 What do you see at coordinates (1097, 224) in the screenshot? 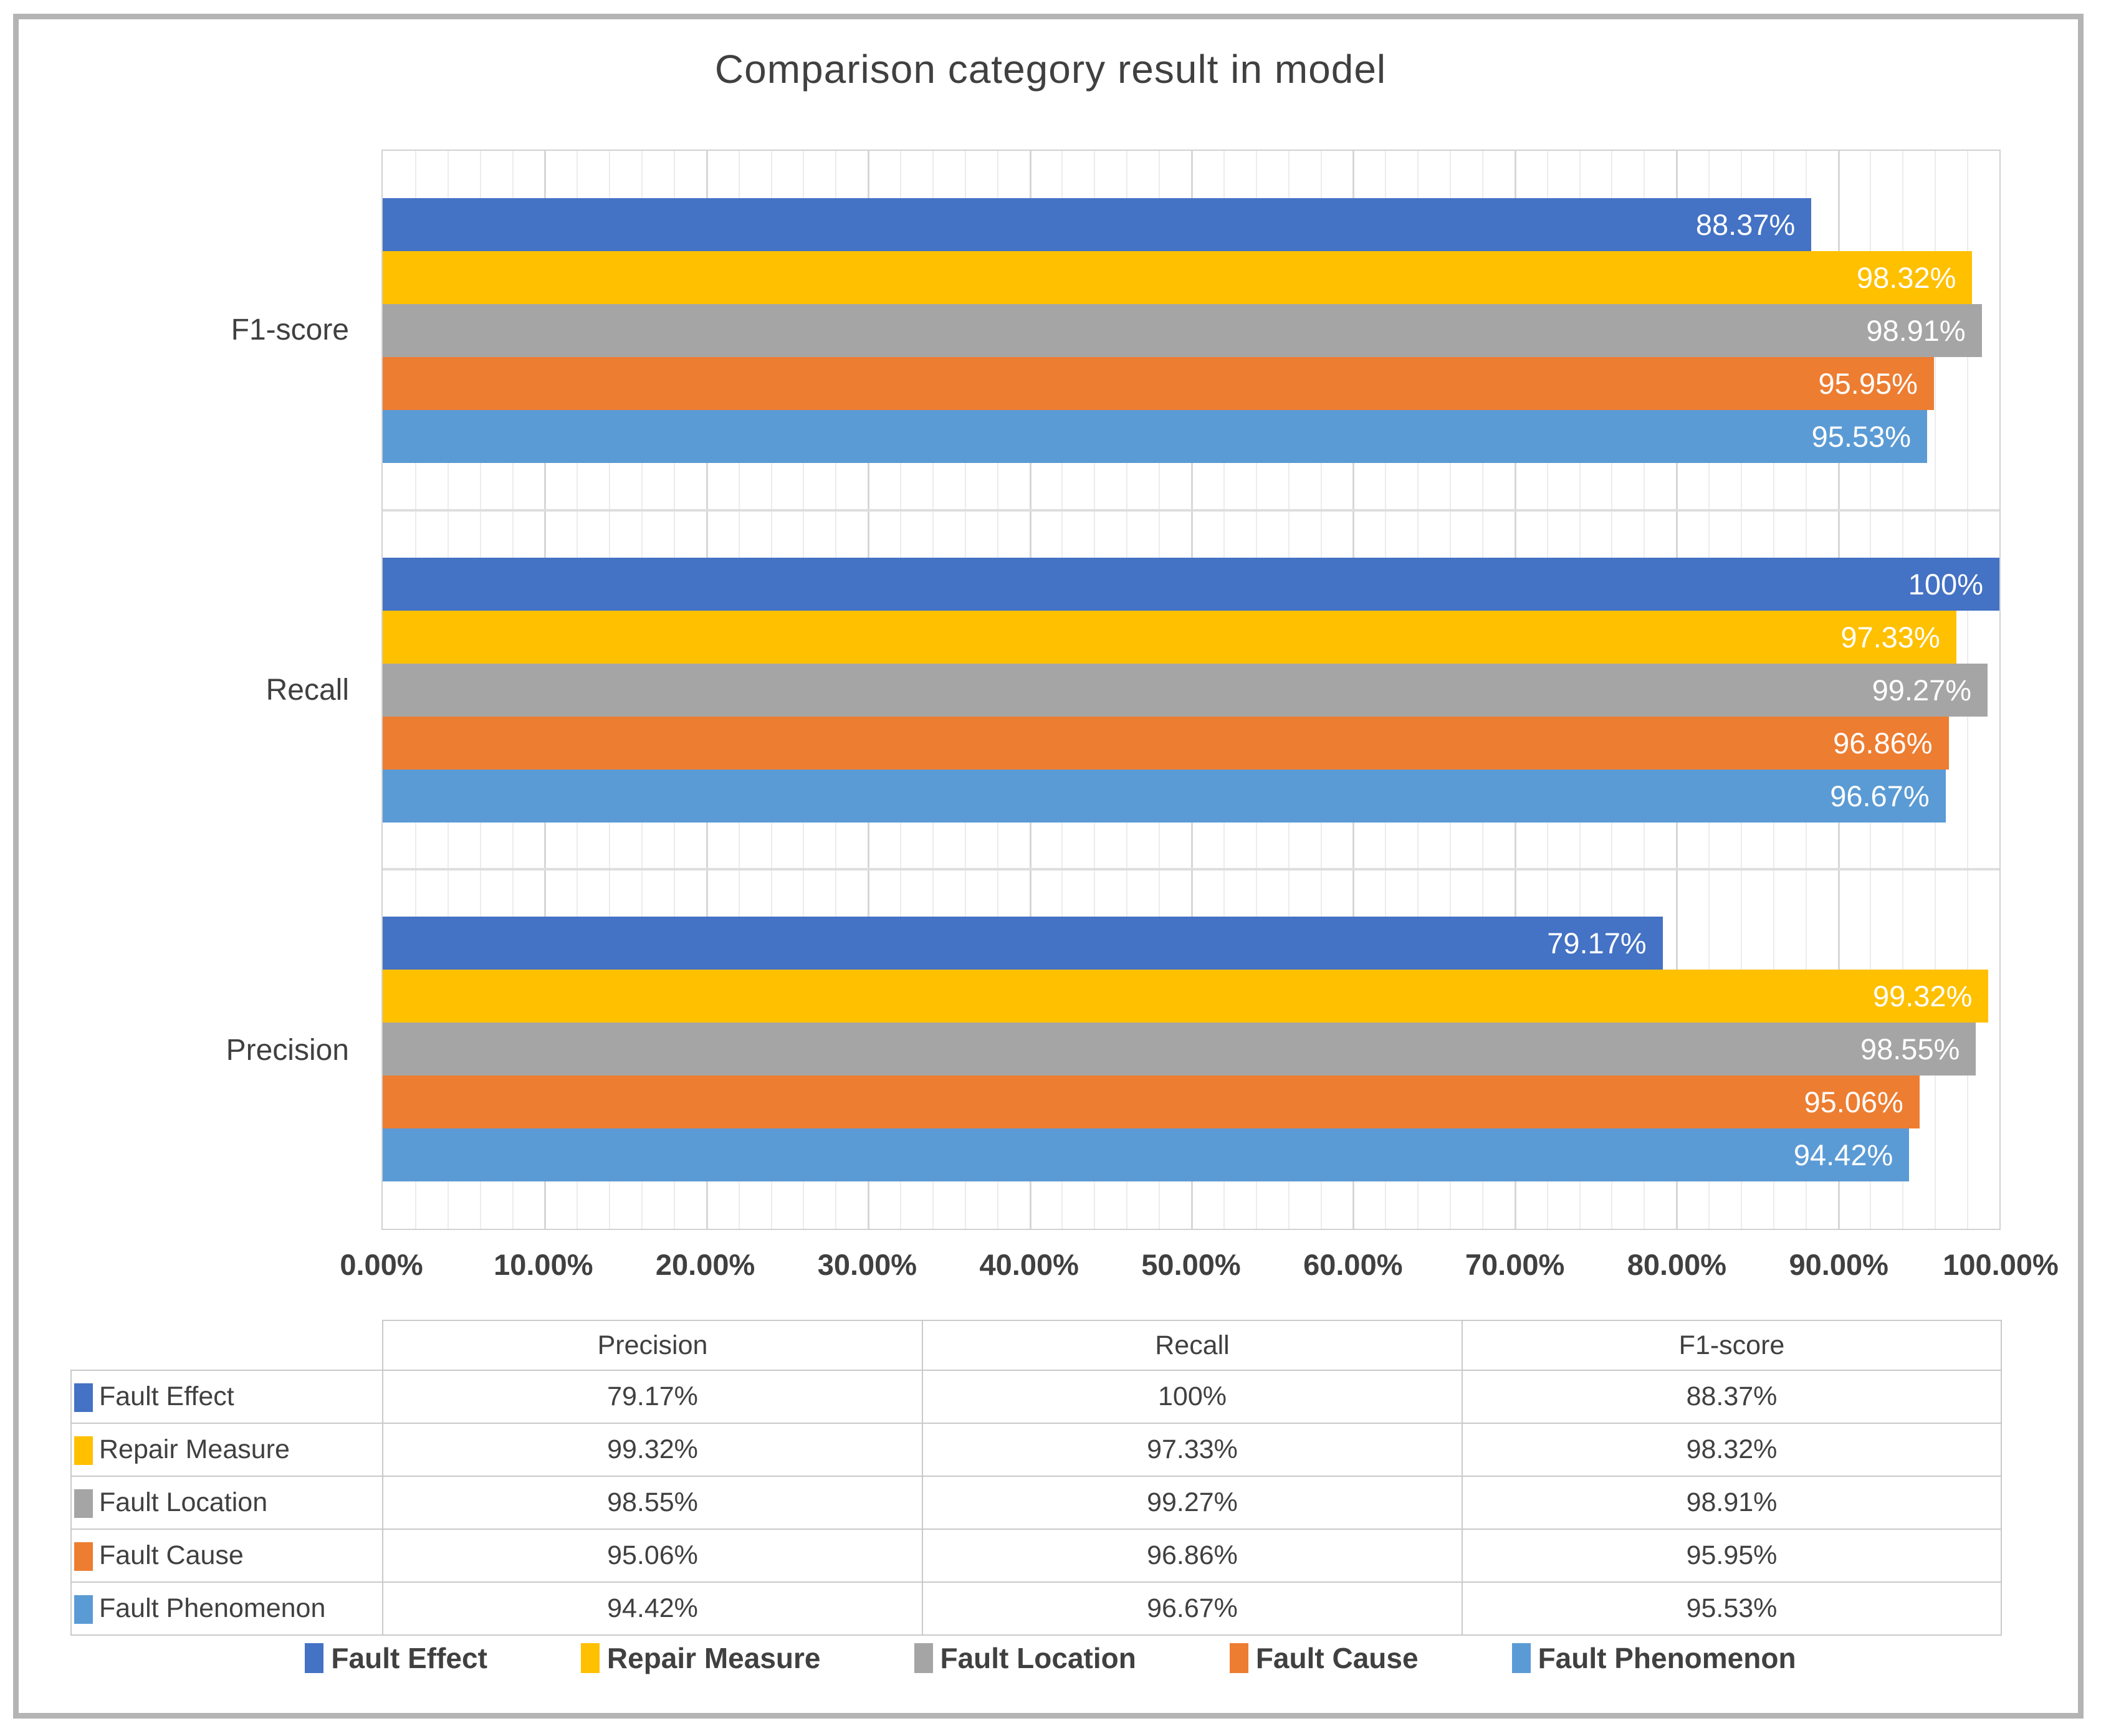
I see `bar: 88.37%` at bounding box center [1097, 224].